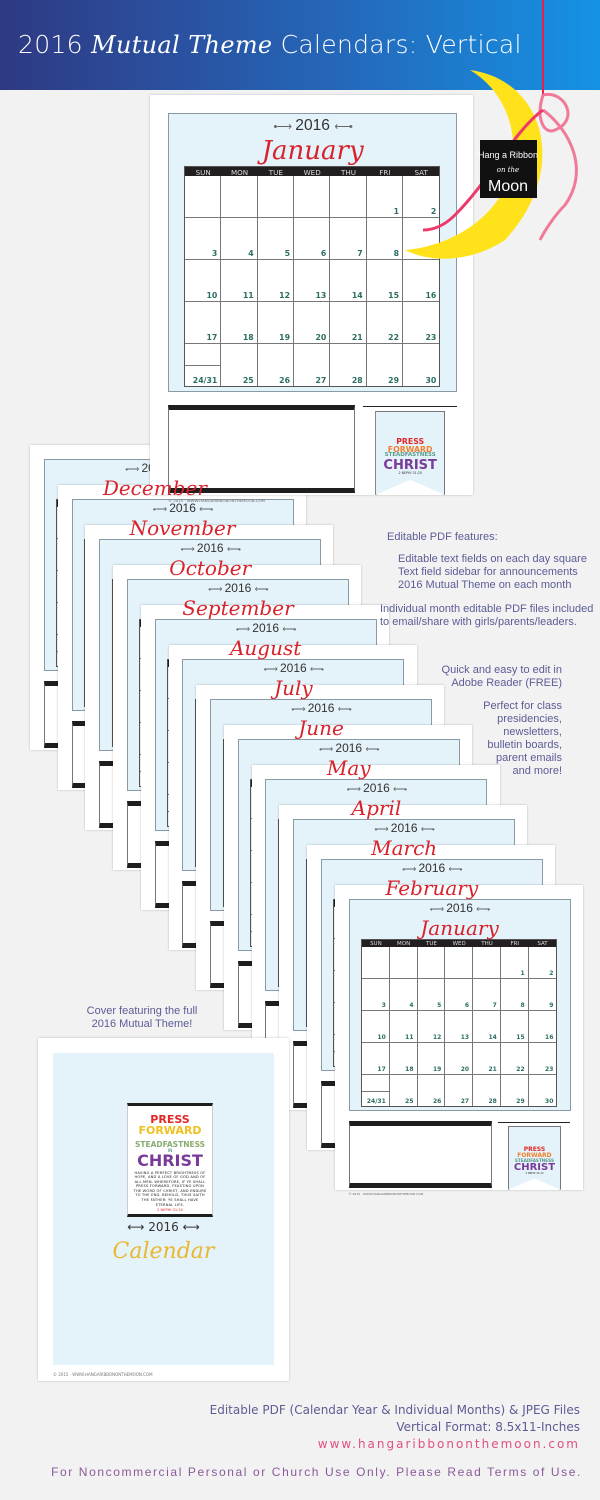 The height and width of the screenshot is (1500, 600). What do you see at coordinates (293, 688) in the screenshot?
I see `calendar-month-title: July` at bounding box center [293, 688].